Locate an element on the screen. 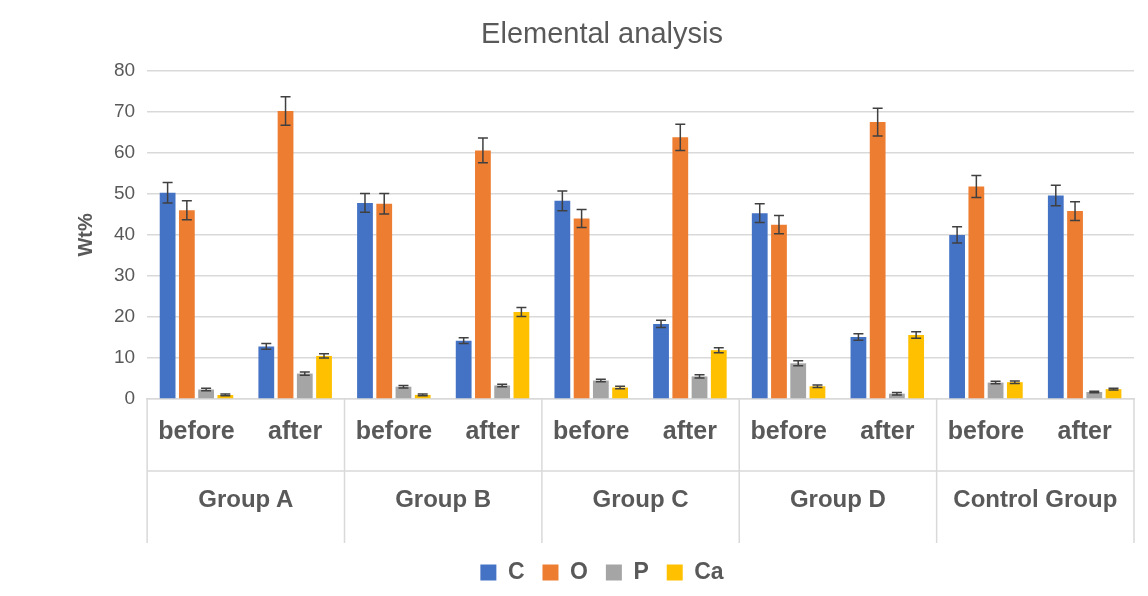  y-tick-label: 40 is located at coordinates (124, 234).